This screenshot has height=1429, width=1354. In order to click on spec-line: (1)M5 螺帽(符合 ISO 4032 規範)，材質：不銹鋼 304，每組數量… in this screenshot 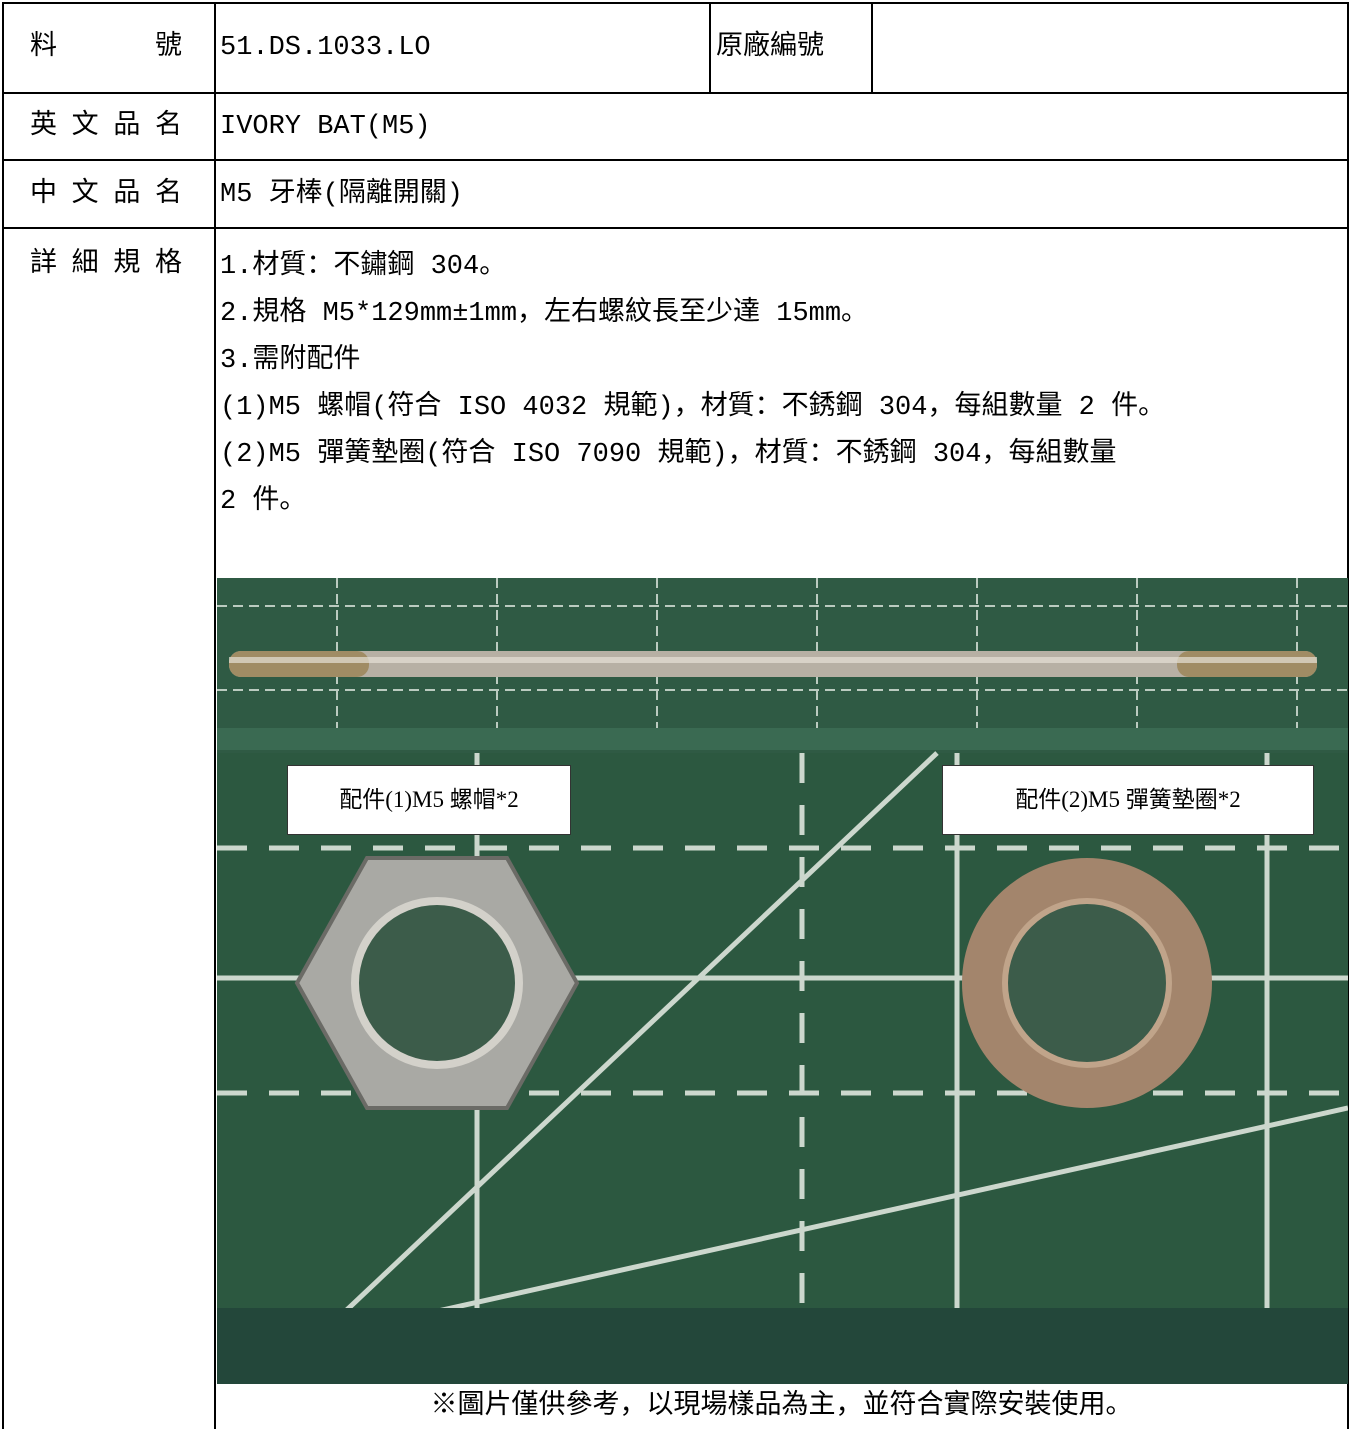, I will do `click(693, 408)`.